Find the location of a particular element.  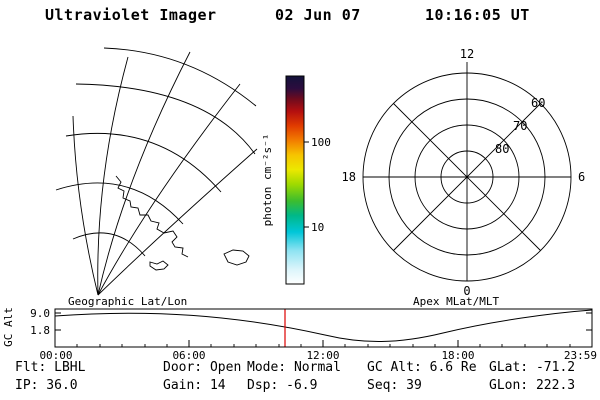

header: Ultraviolet Imager 02 Jun 07 10:16:05 UT is located at coordinates (287, 15).